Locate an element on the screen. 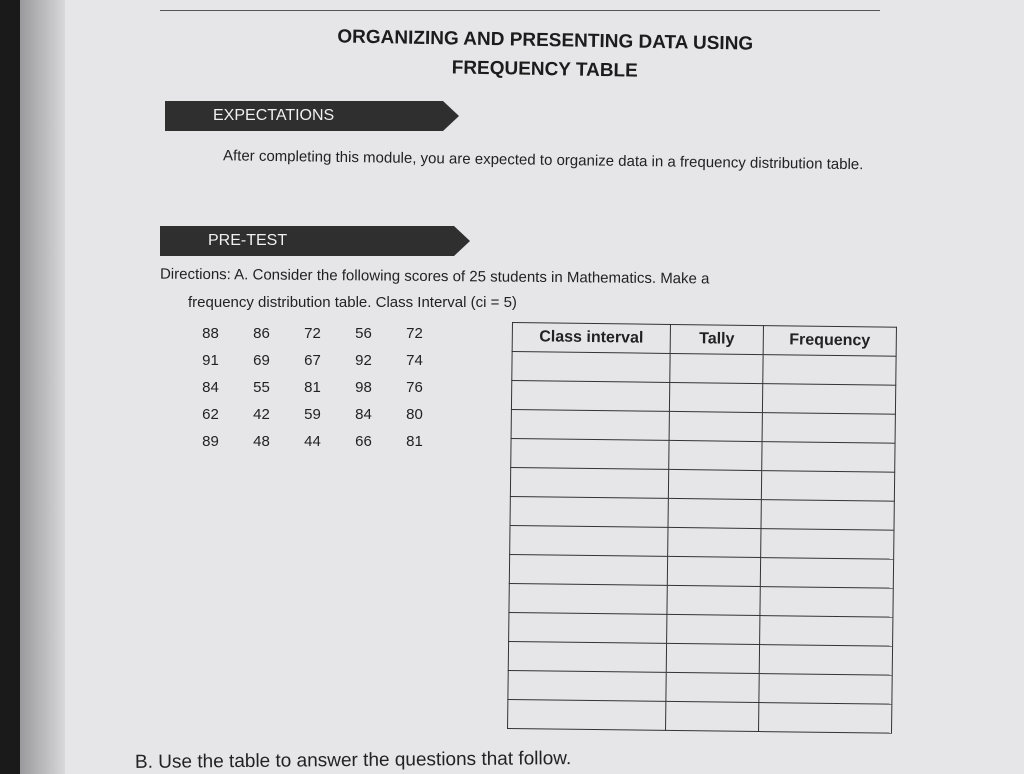  score: 86 is located at coordinates (261, 333).